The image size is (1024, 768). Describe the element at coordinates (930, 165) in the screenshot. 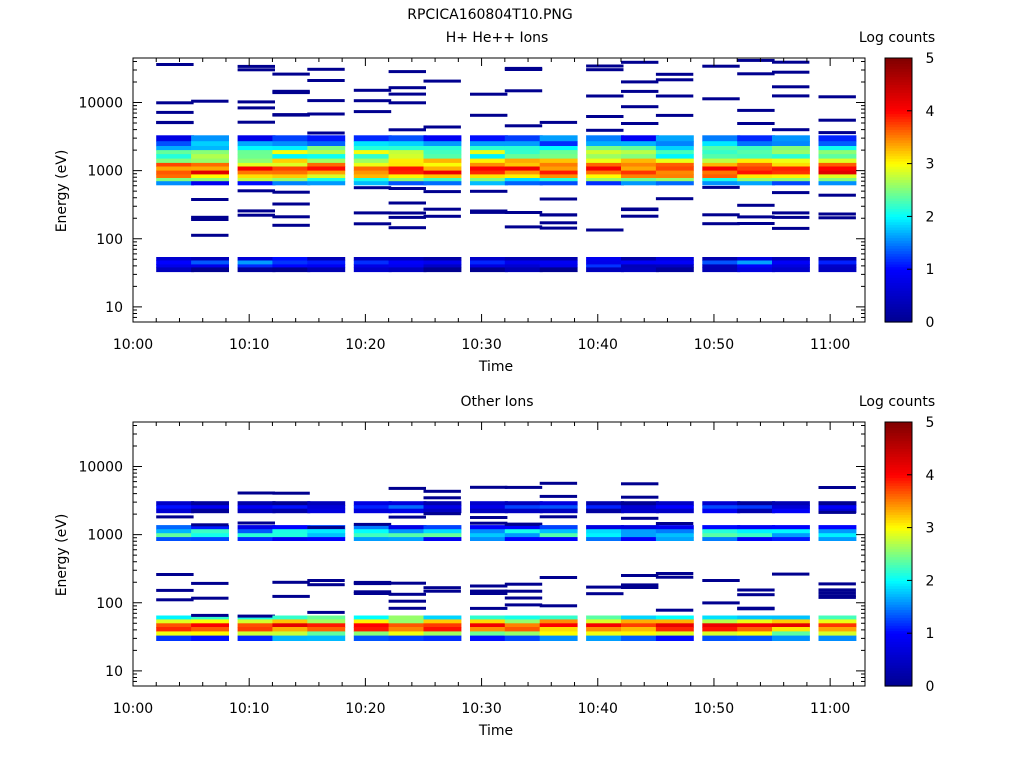

I see `colorbar-tick-label: 3` at that location.